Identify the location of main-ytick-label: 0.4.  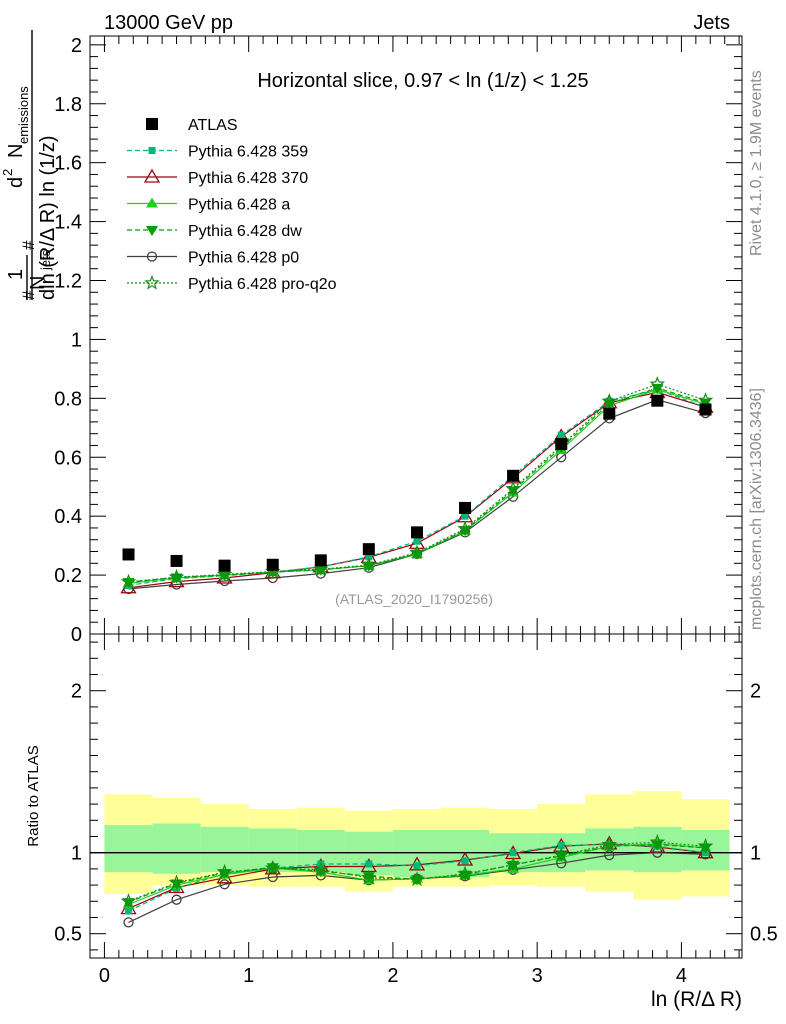
(68, 517).